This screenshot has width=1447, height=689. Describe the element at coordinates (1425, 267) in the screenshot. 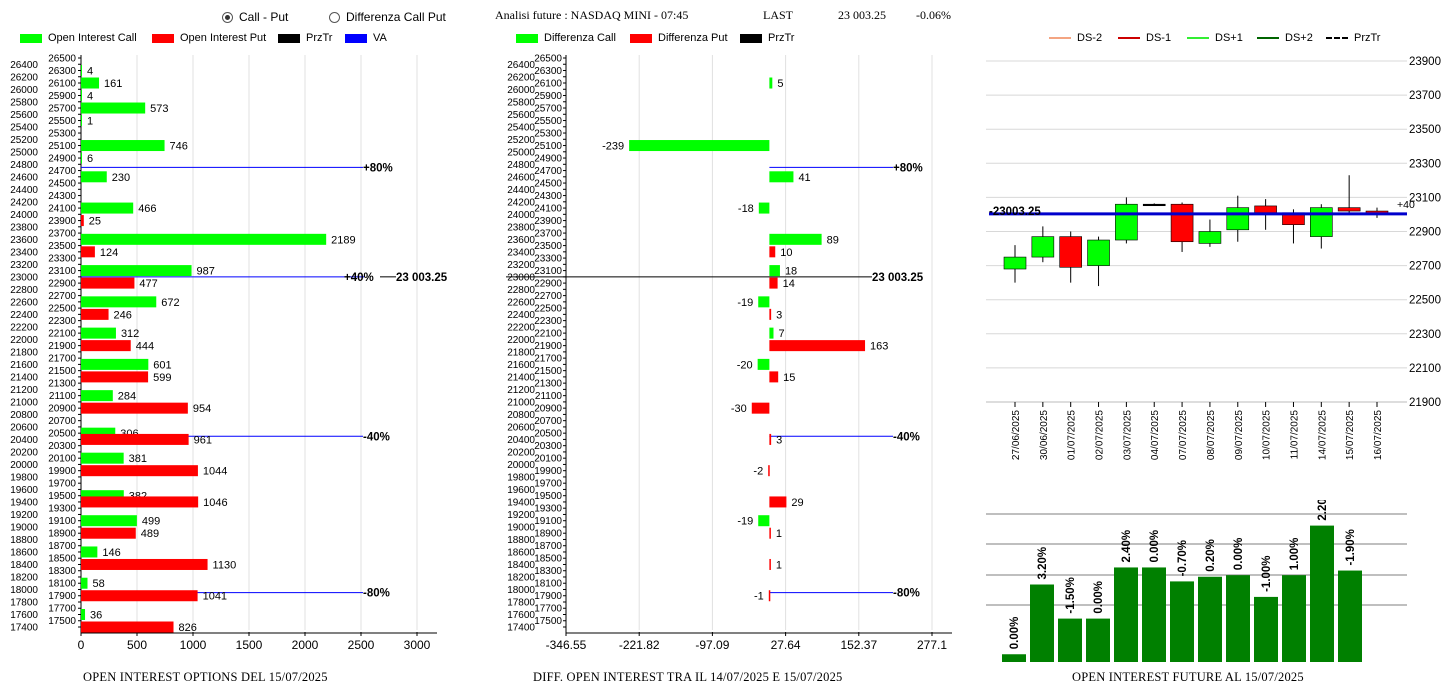

I see `y-tick-label: 22700` at that location.